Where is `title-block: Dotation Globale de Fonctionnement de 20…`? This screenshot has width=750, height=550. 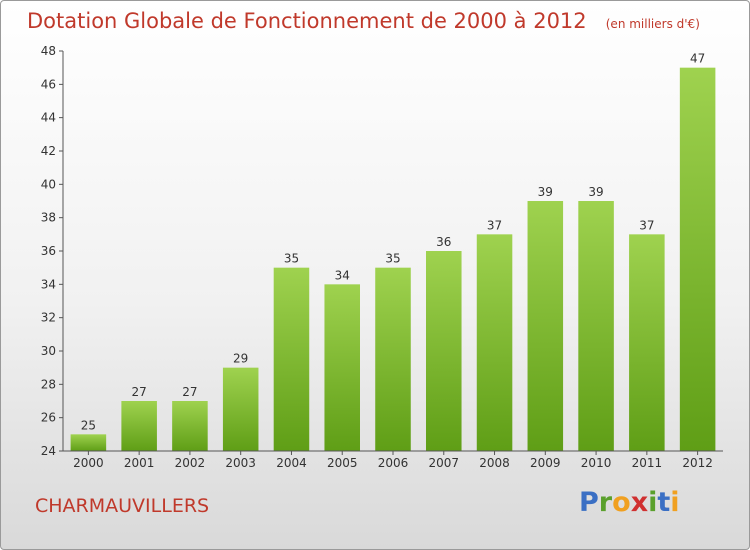
title-block: Dotation Globale de Fonctionnement de 20… is located at coordinates (363, 21).